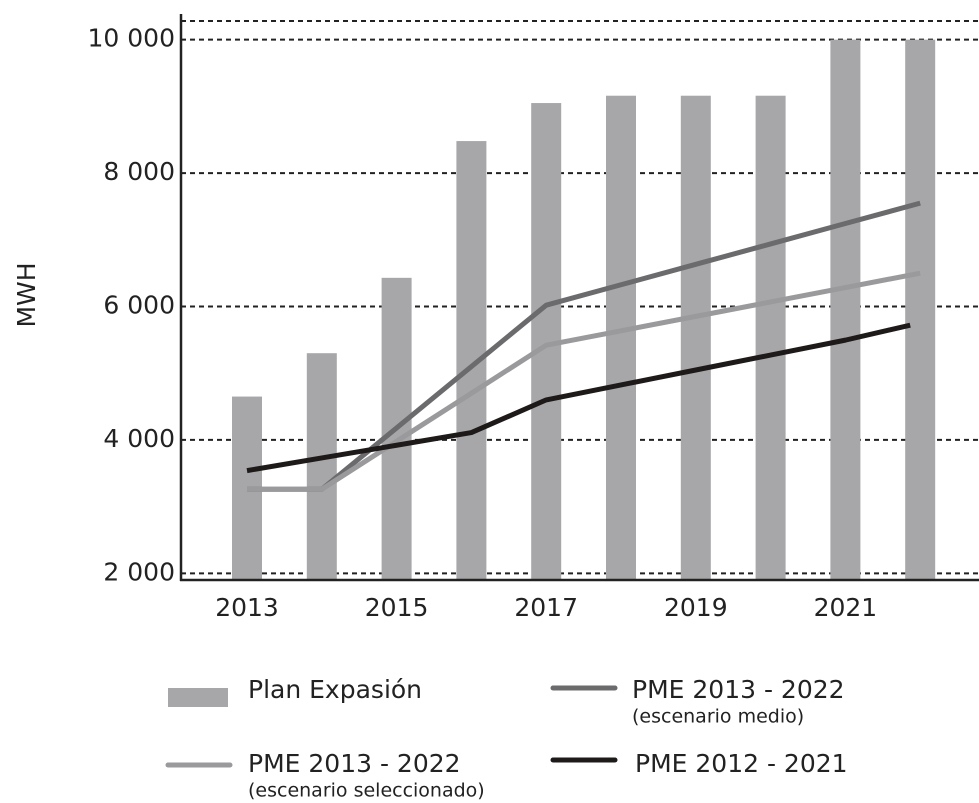 Image resolution: width=979 pixels, height=803 pixels. I want to click on line-series, so click(578, 398).